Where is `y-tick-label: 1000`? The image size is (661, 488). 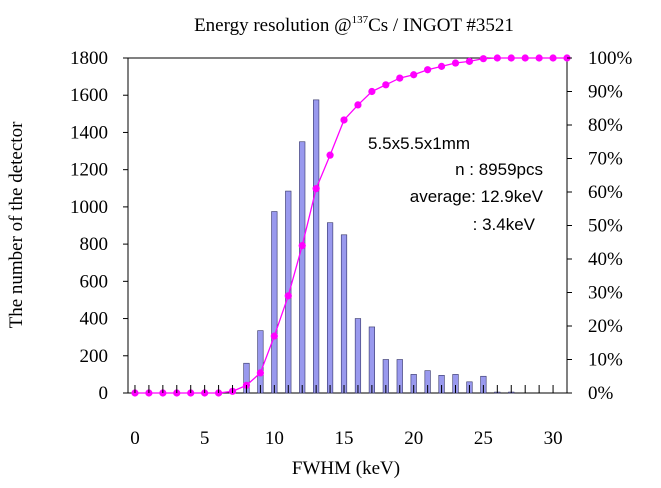 y-tick-label: 1000 is located at coordinates (89, 207).